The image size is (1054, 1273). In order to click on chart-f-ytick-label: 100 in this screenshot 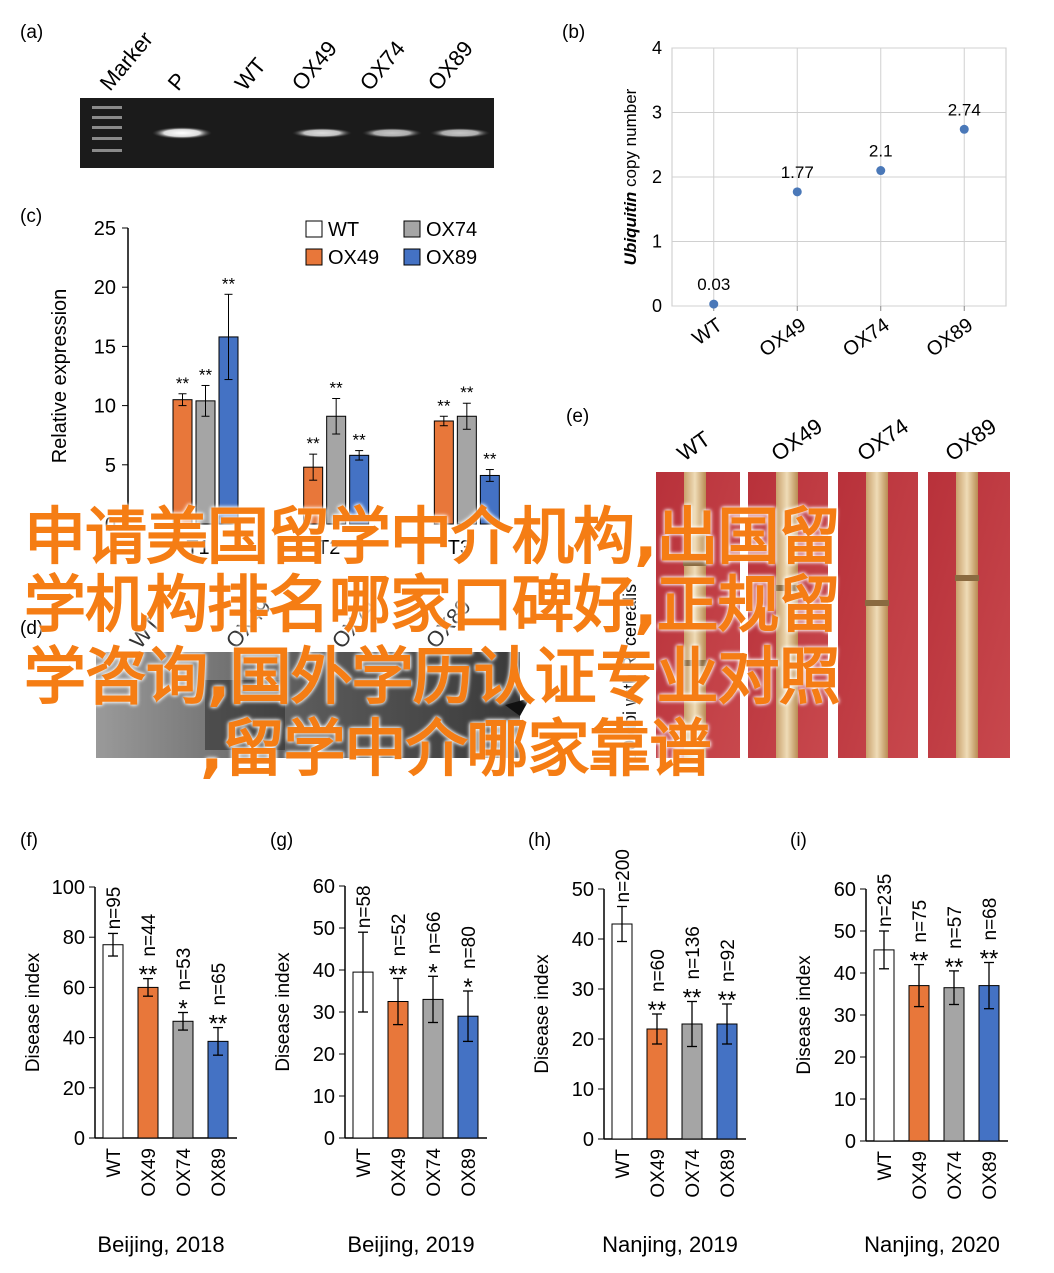, I will do `click(68, 888)`.